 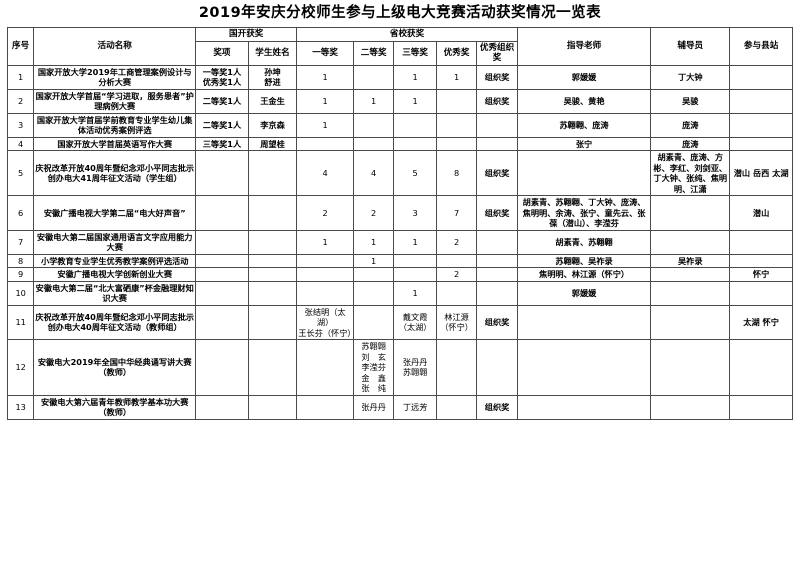 I want to click on cell-province-third: 丁远芳, so click(x=415, y=407).